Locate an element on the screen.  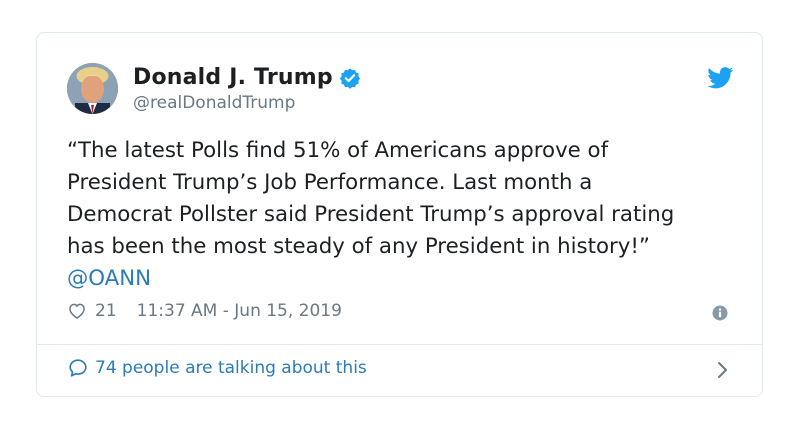
author-name-row: Donald J. Trump is located at coordinates (247, 77).